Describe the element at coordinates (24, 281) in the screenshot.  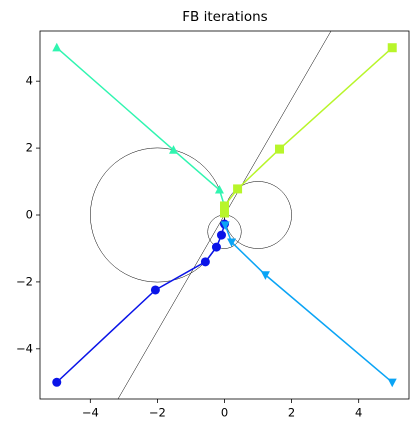
I see `y-tick-label: −2` at that location.